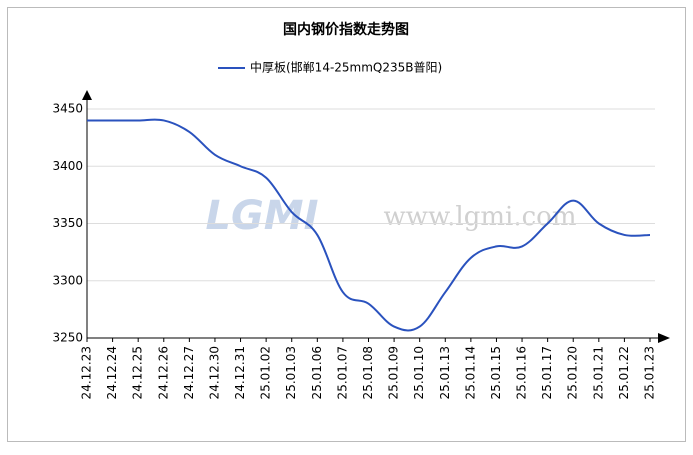 This screenshot has width=693, height=455. What do you see at coordinates (189, 372) in the screenshot?
I see `x-tick-label: 24.12.27` at bounding box center [189, 372].